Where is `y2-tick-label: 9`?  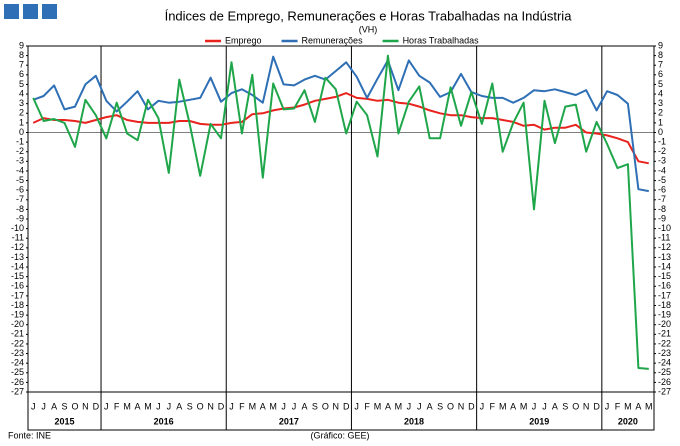
y2-tick-label: 9 is located at coordinates (660, 45).